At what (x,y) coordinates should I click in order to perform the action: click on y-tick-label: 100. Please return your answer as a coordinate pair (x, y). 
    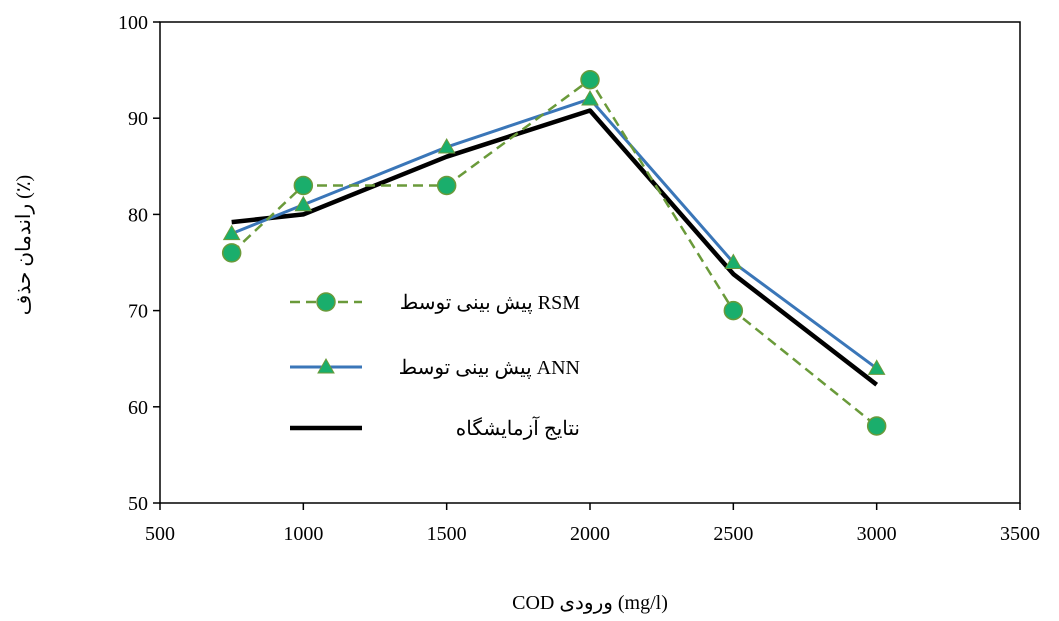
    Looking at the image, I should click on (133, 23).